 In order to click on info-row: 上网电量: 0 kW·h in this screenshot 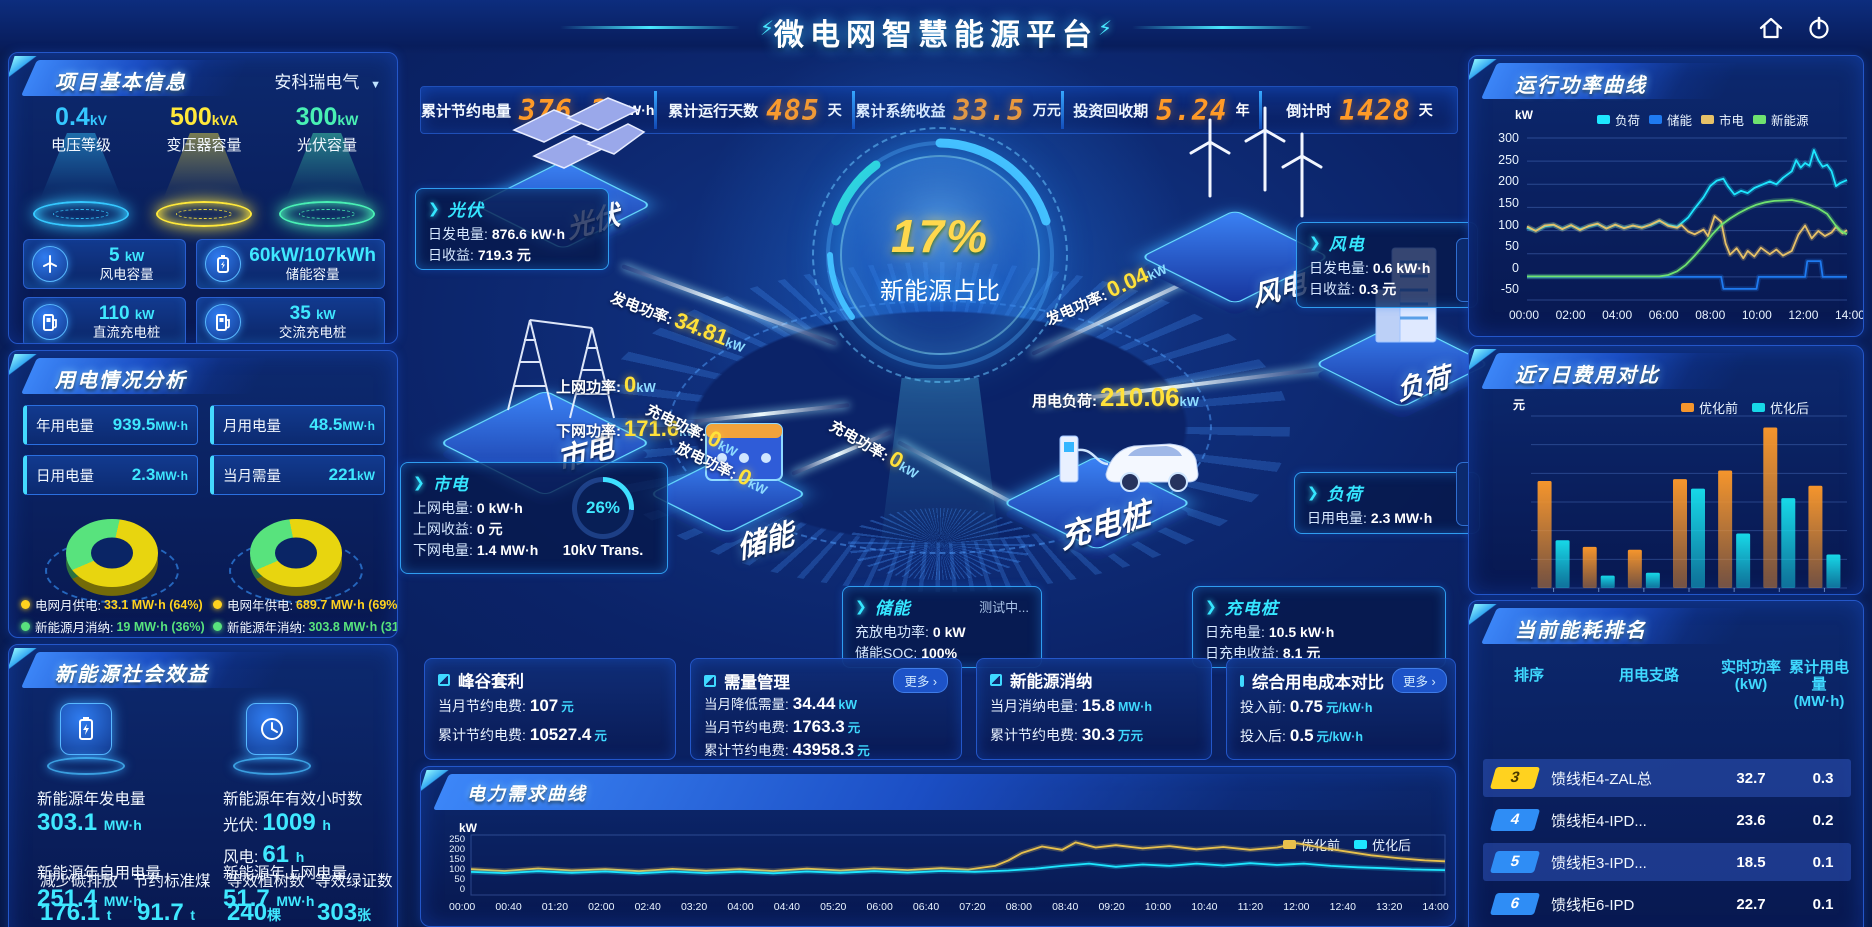, I will do `click(488, 508)`.